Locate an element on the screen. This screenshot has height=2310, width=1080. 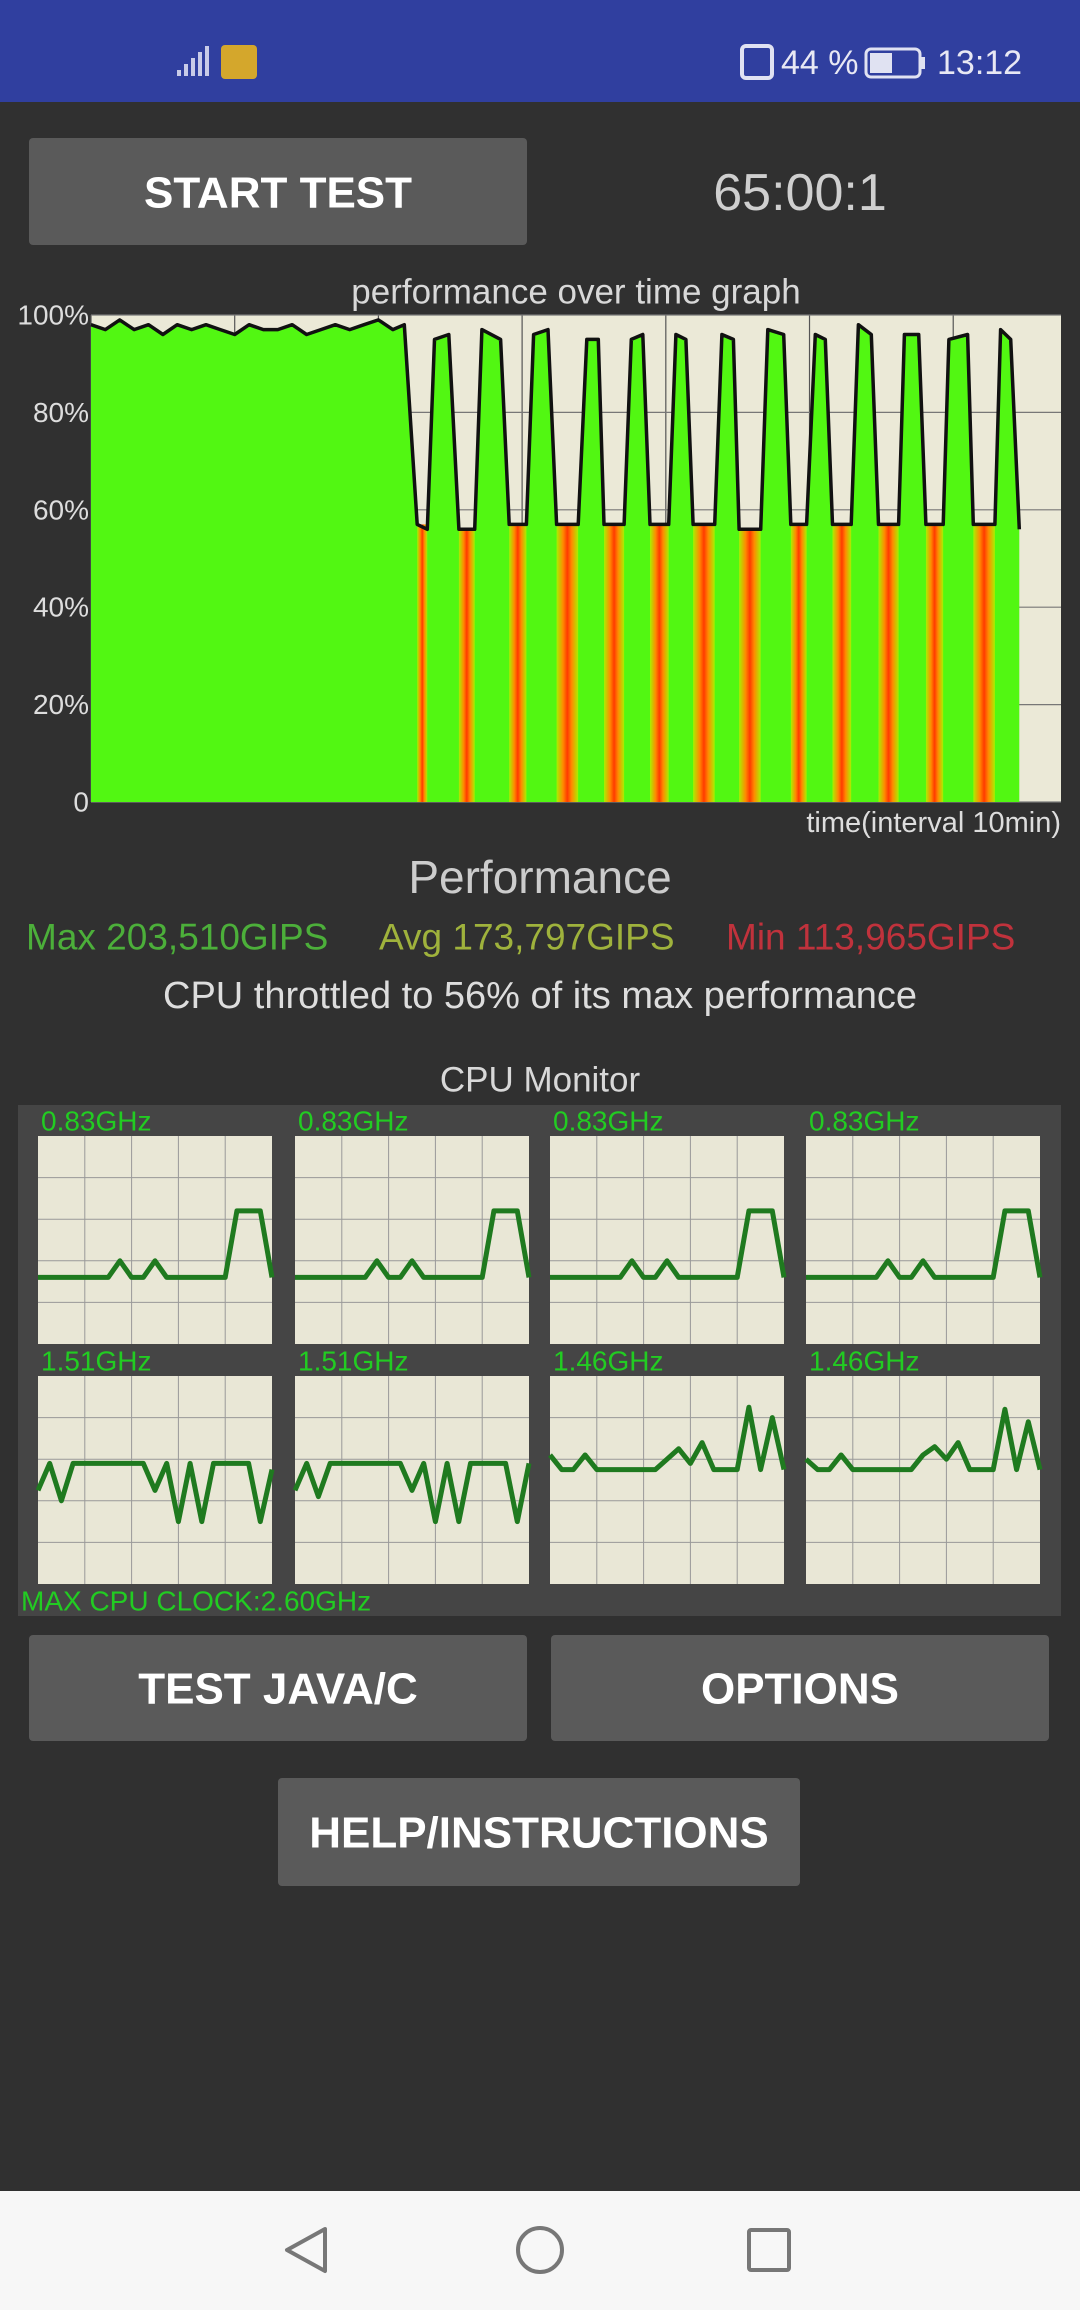
avg-stat: Avg 173,797GIPS is located at coordinates (527, 937).